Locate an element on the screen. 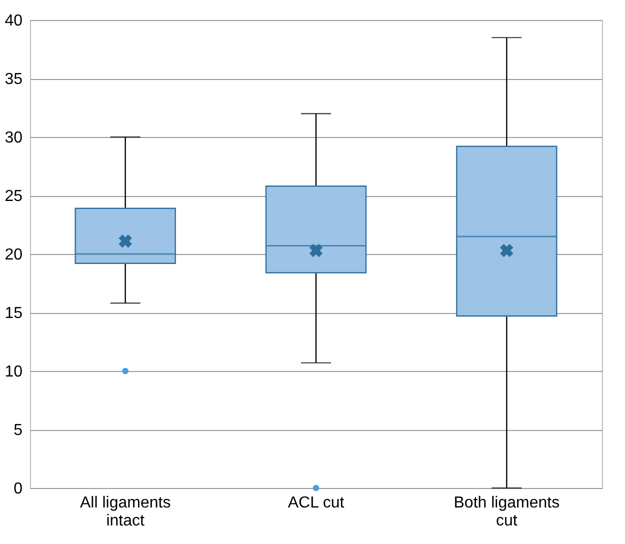 This screenshot has height=544, width=625. y-tick-label: 15 is located at coordinates (13, 313).